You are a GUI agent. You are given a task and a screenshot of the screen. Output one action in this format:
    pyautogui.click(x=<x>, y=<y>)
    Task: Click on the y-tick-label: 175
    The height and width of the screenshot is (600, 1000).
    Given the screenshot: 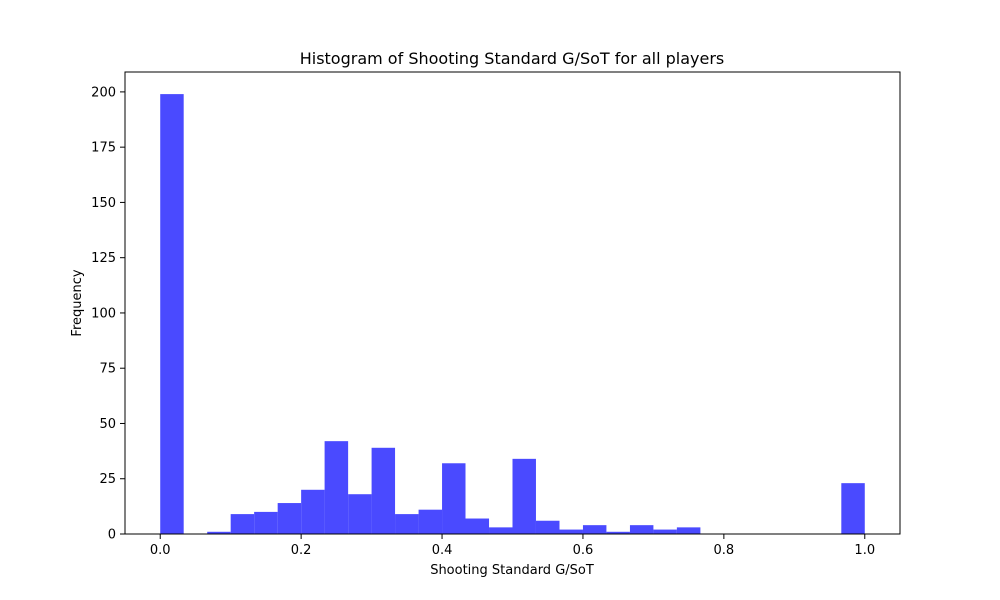 What is the action you would take?
    pyautogui.click(x=103, y=148)
    